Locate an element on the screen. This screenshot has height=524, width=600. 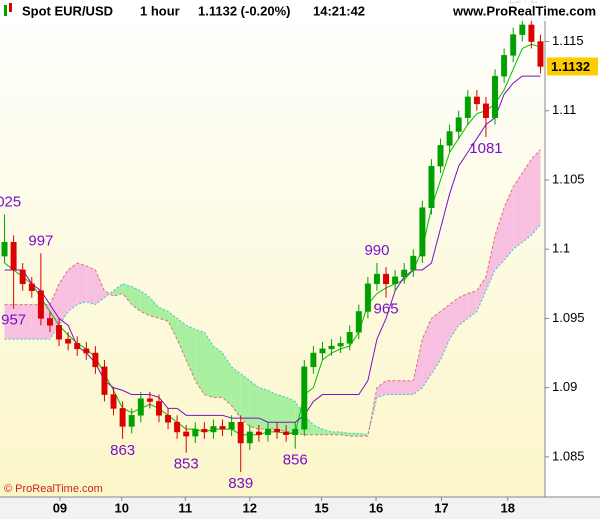
time: 14:21:42 is located at coordinates (339, 10).